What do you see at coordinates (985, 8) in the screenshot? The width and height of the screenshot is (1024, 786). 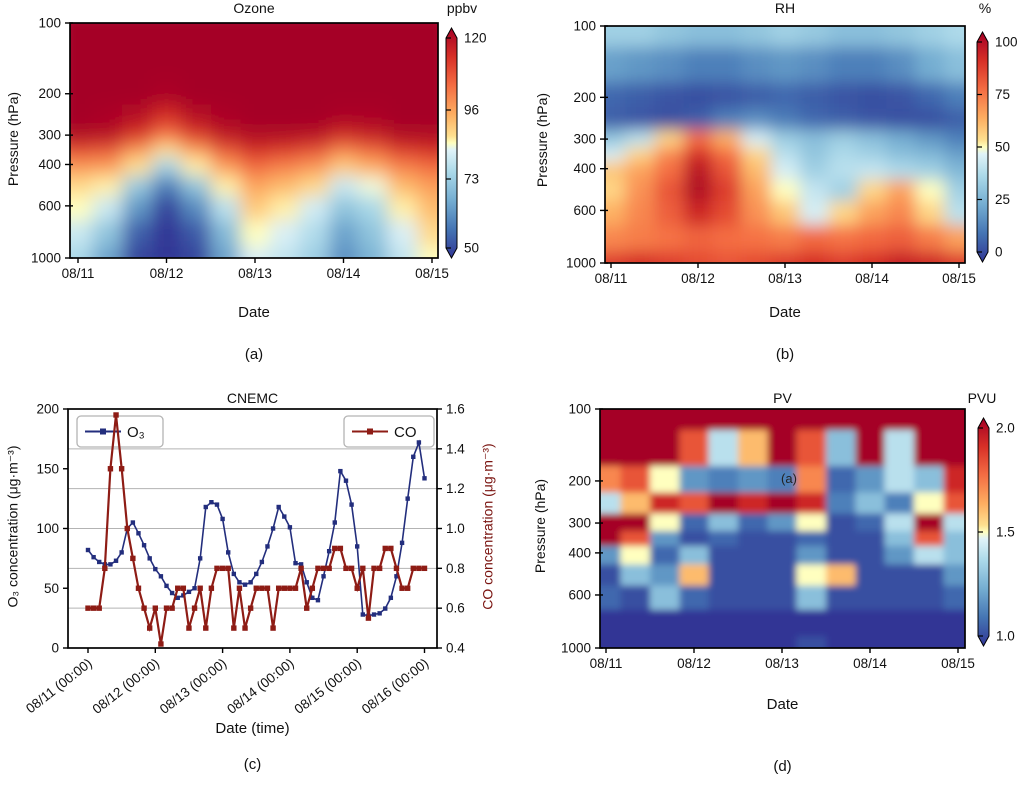 I see `panel-b-colorbar-unit: %` at bounding box center [985, 8].